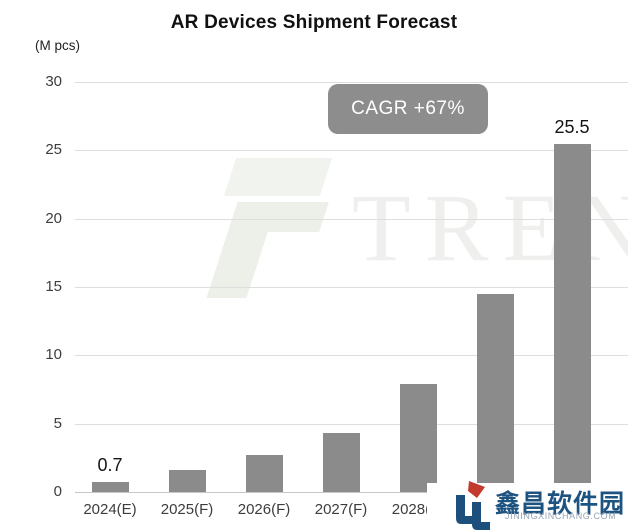 The width and height of the screenshot is (628, 532). What do you see at coordinates (57, 45) in the screenshot?
I see `y-axis-unit-label: (M pcs)` at bounding box center [57, 45].